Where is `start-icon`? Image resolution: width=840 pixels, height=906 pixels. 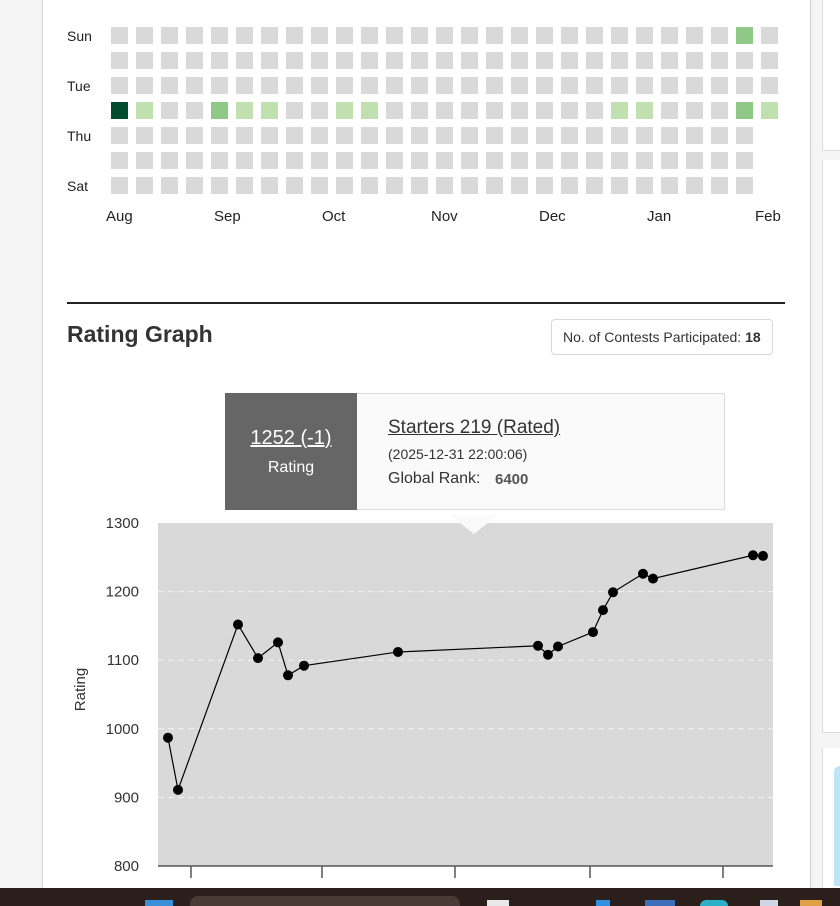
start-icon is located at coordinates (159, 903).